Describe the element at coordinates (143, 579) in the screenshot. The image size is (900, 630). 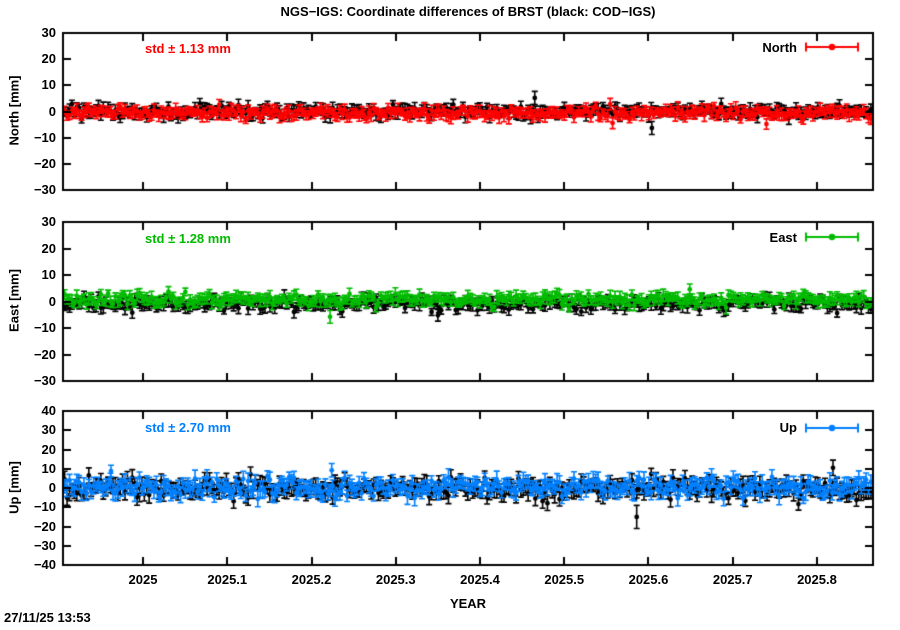
I see `x-tick-label: 2025` at that location.